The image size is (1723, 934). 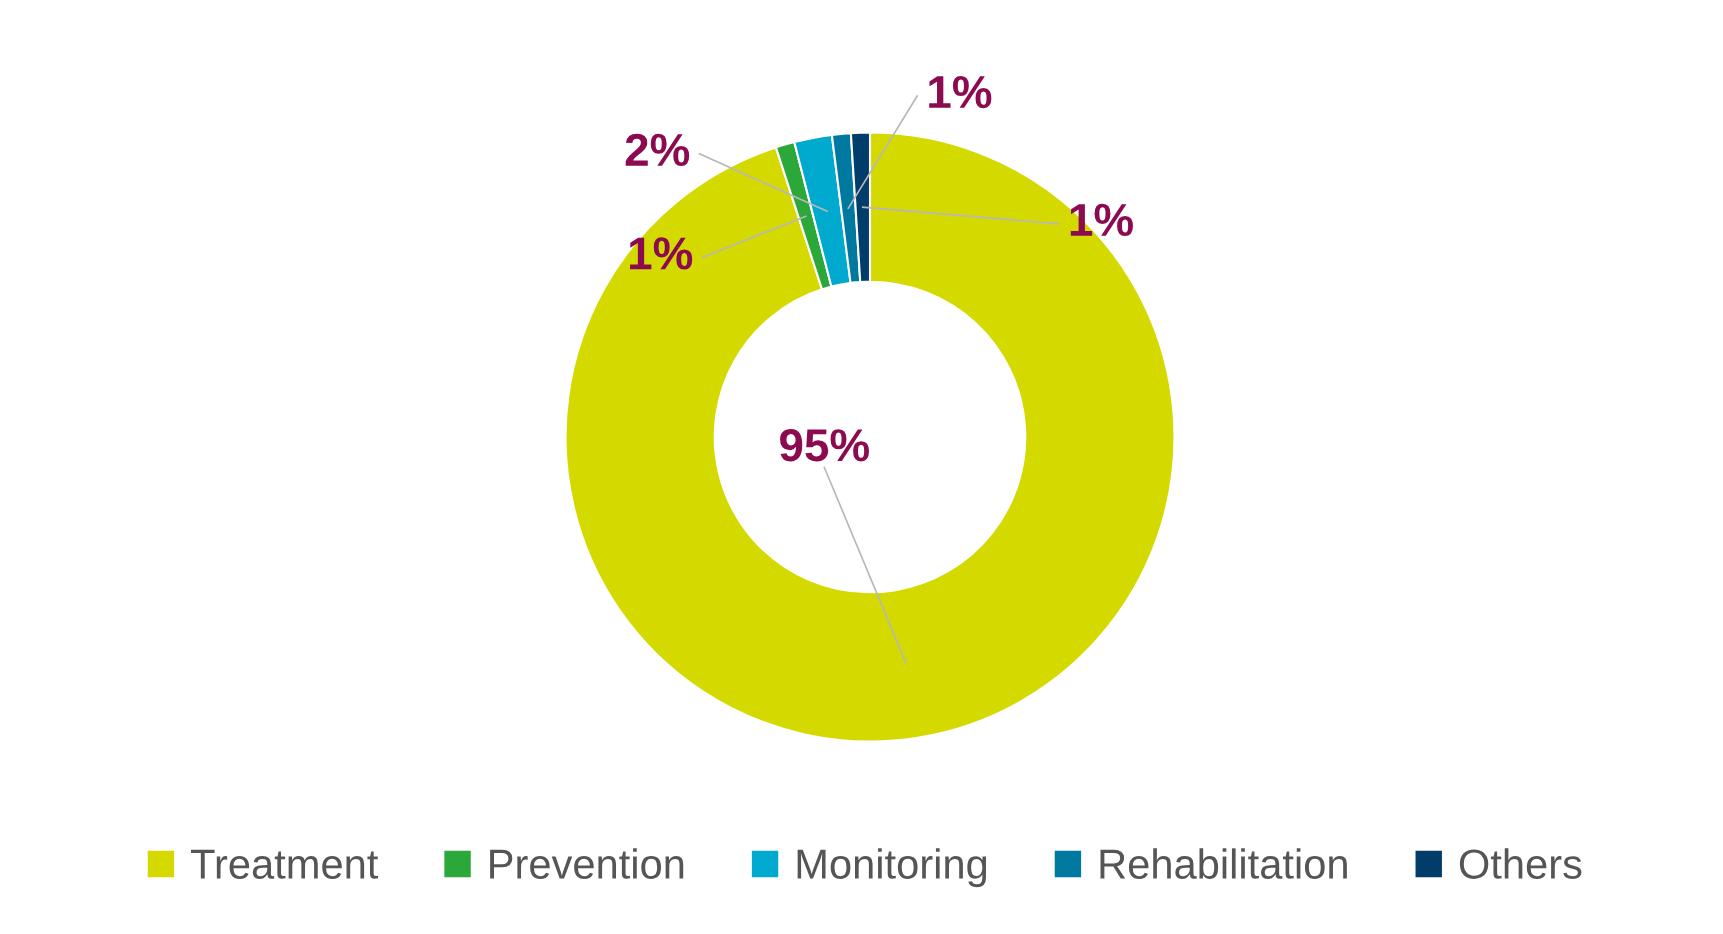 I want to click on legend-label: Rehabilitation, so click(x=1223, y=863).